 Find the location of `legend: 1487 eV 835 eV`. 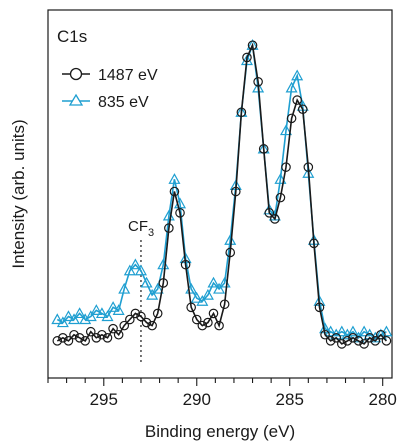

legend: 1487 eV 835 eV is located at coordinates (110, 89).